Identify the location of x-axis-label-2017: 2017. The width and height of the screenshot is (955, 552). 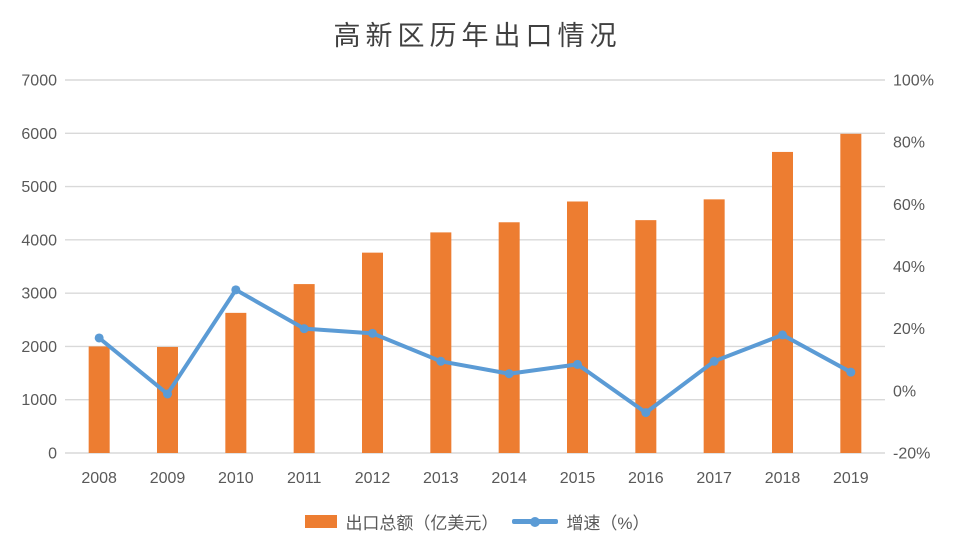
(714, 478).